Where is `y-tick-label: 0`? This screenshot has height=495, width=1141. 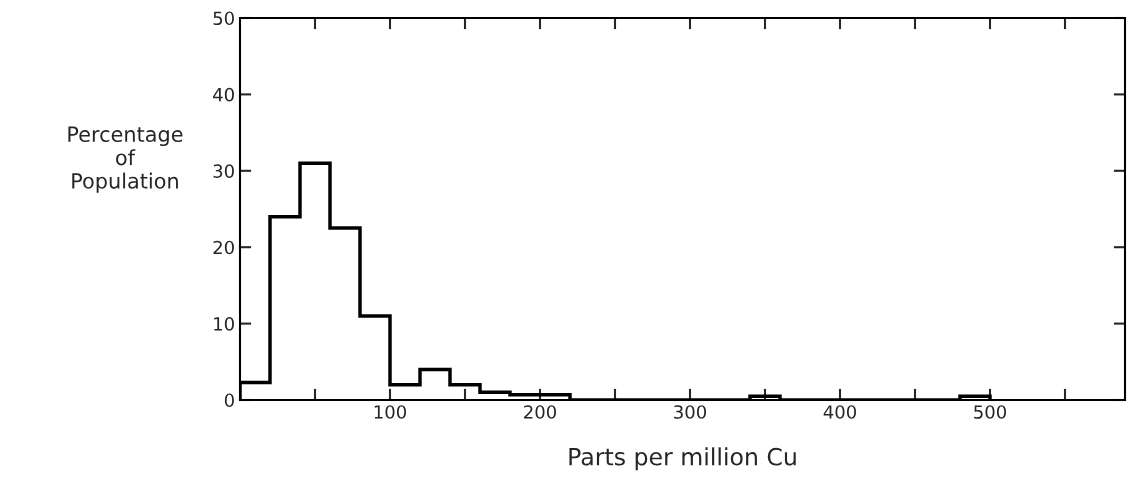 y-tick-label: 0 is located at coordinates (229, 400).